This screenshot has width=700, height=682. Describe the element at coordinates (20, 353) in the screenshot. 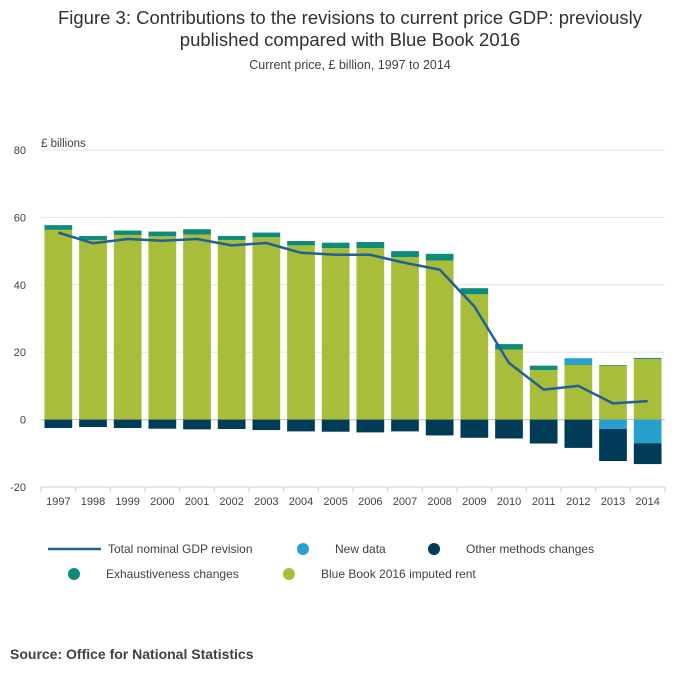

I see `y-tick-label: 20` at that location.